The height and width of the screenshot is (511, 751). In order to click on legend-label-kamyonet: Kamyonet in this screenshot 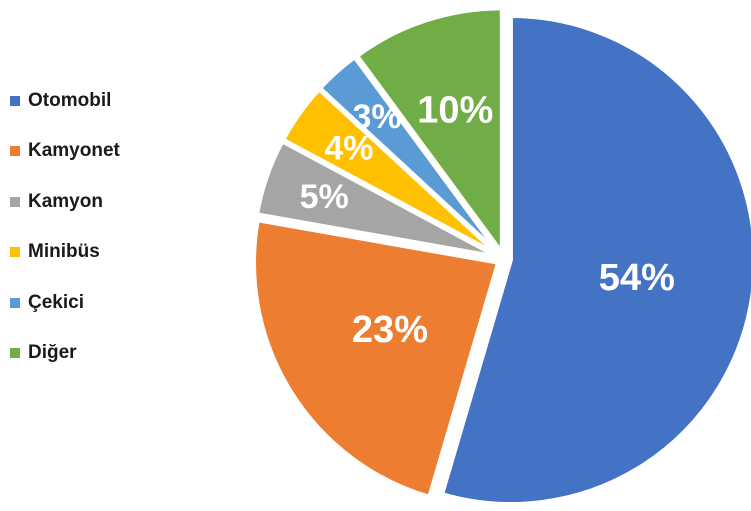, I will do `click(74, 151)`.